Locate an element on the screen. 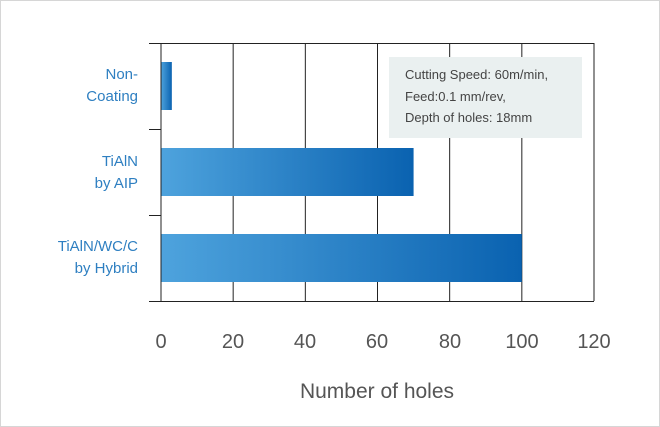 This screenshot has height=427, width=660. x-tick-label-120: 120 is located at coordinates (593, 342).